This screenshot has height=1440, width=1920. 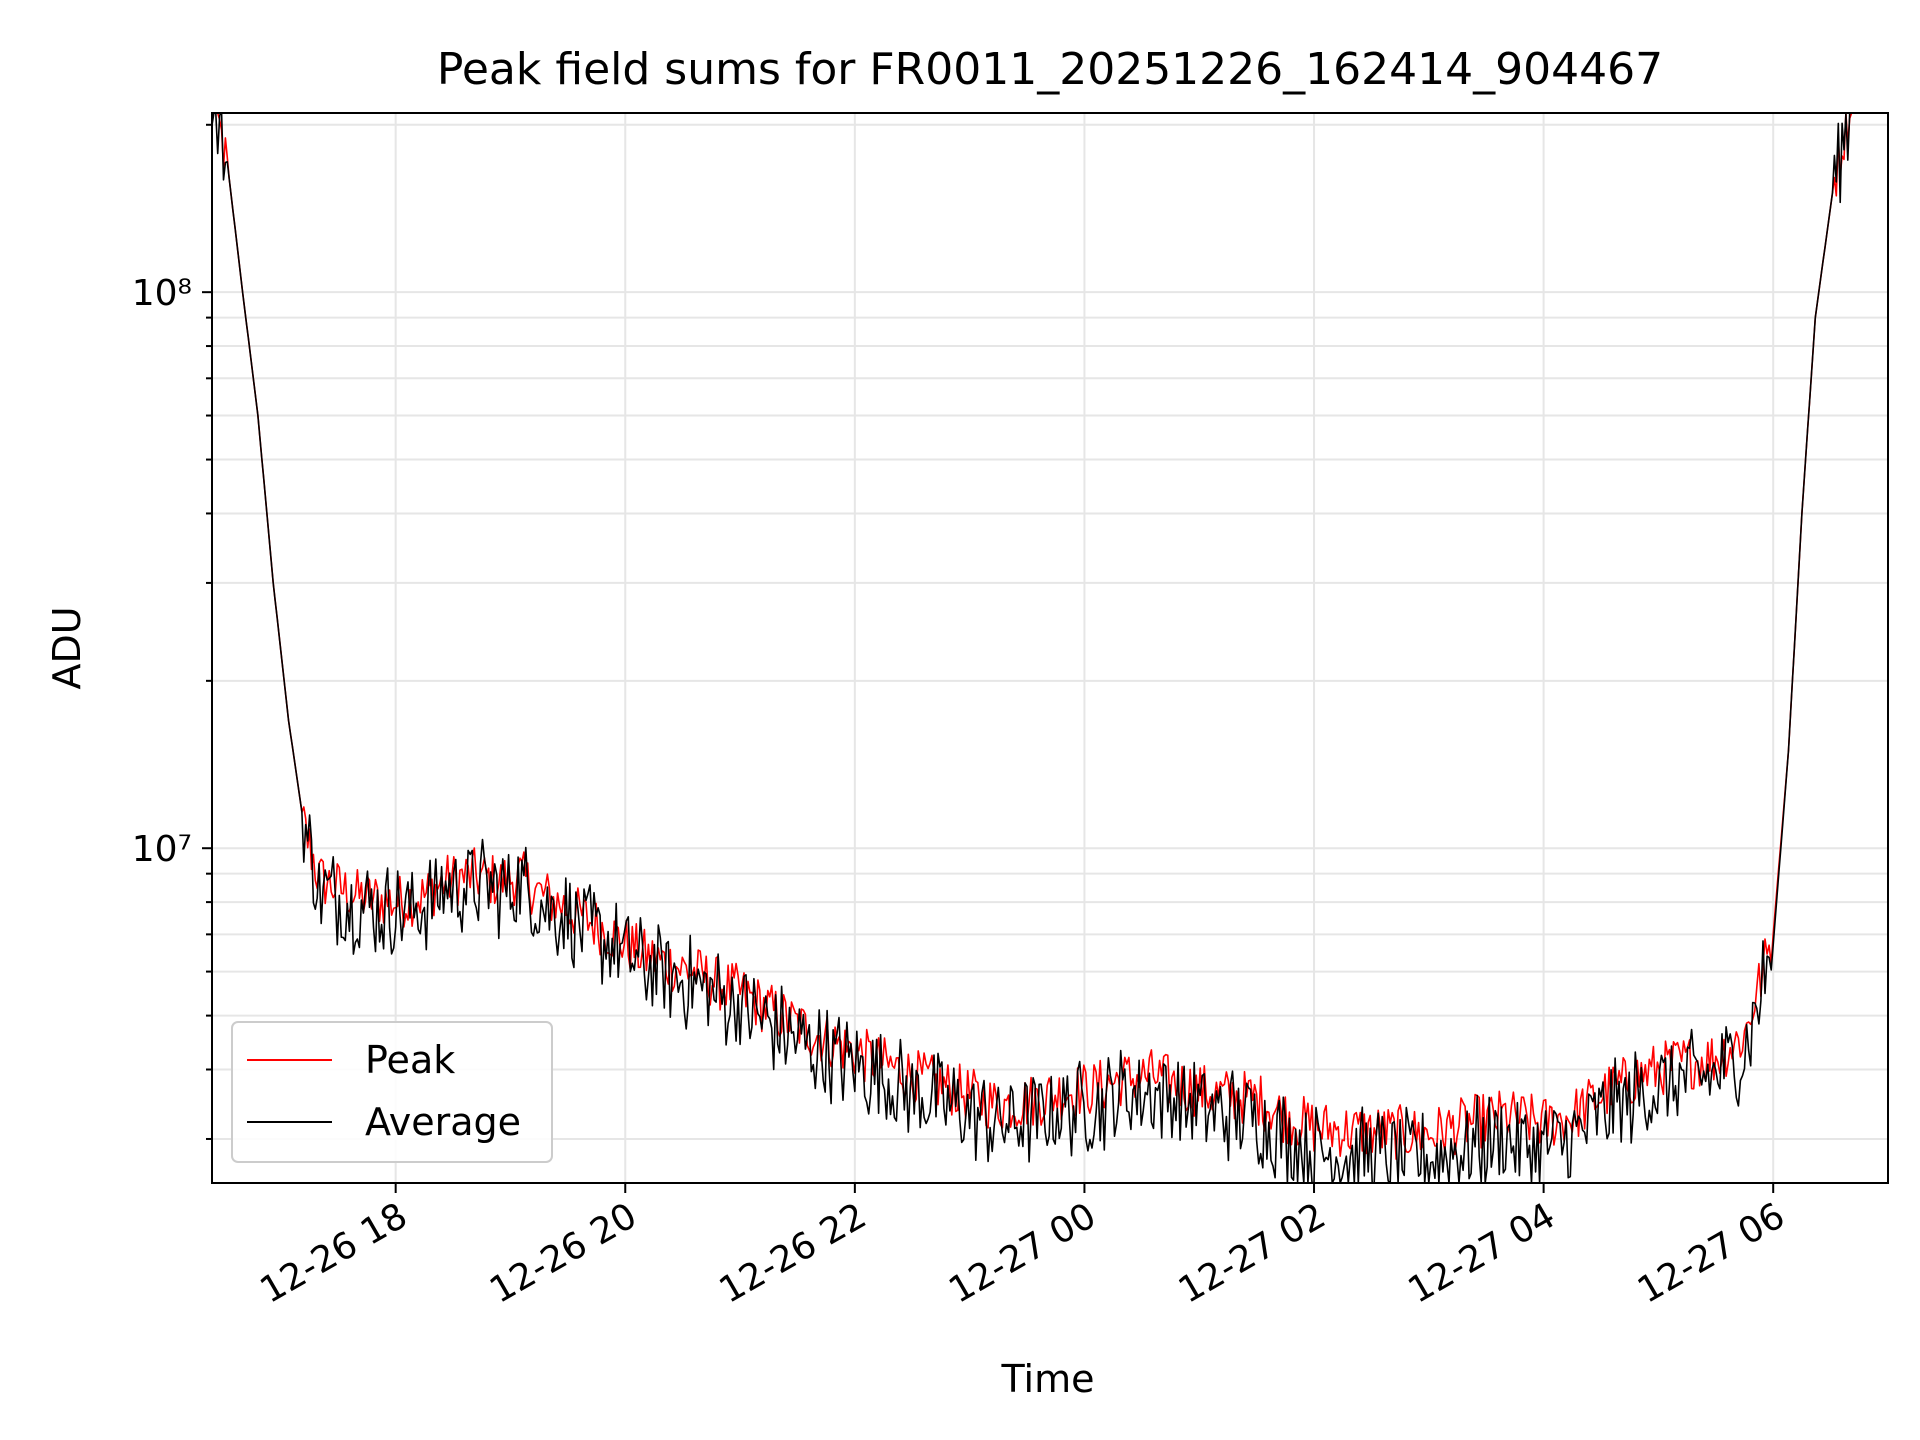 What do you see at coordinates (443, 1122) in the screenshot?
I see `legend-label-average: Average` at bounding box center [443, 1122].